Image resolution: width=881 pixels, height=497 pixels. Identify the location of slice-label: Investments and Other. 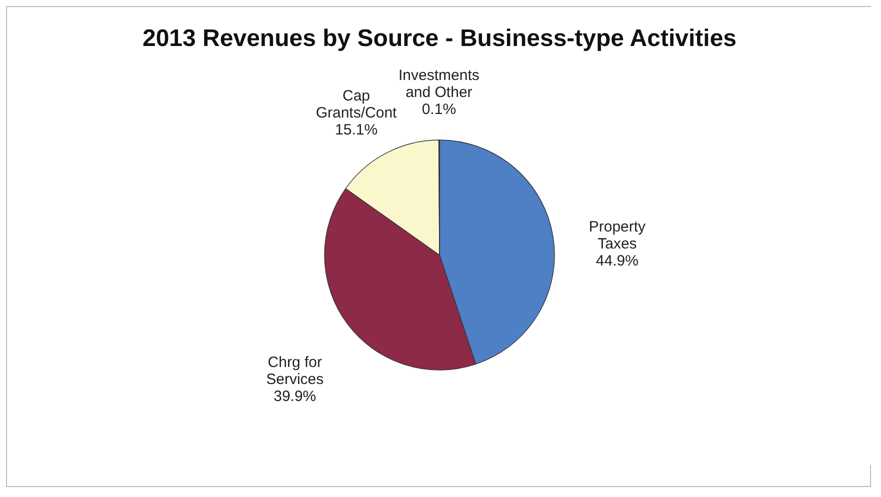
(439, 84).